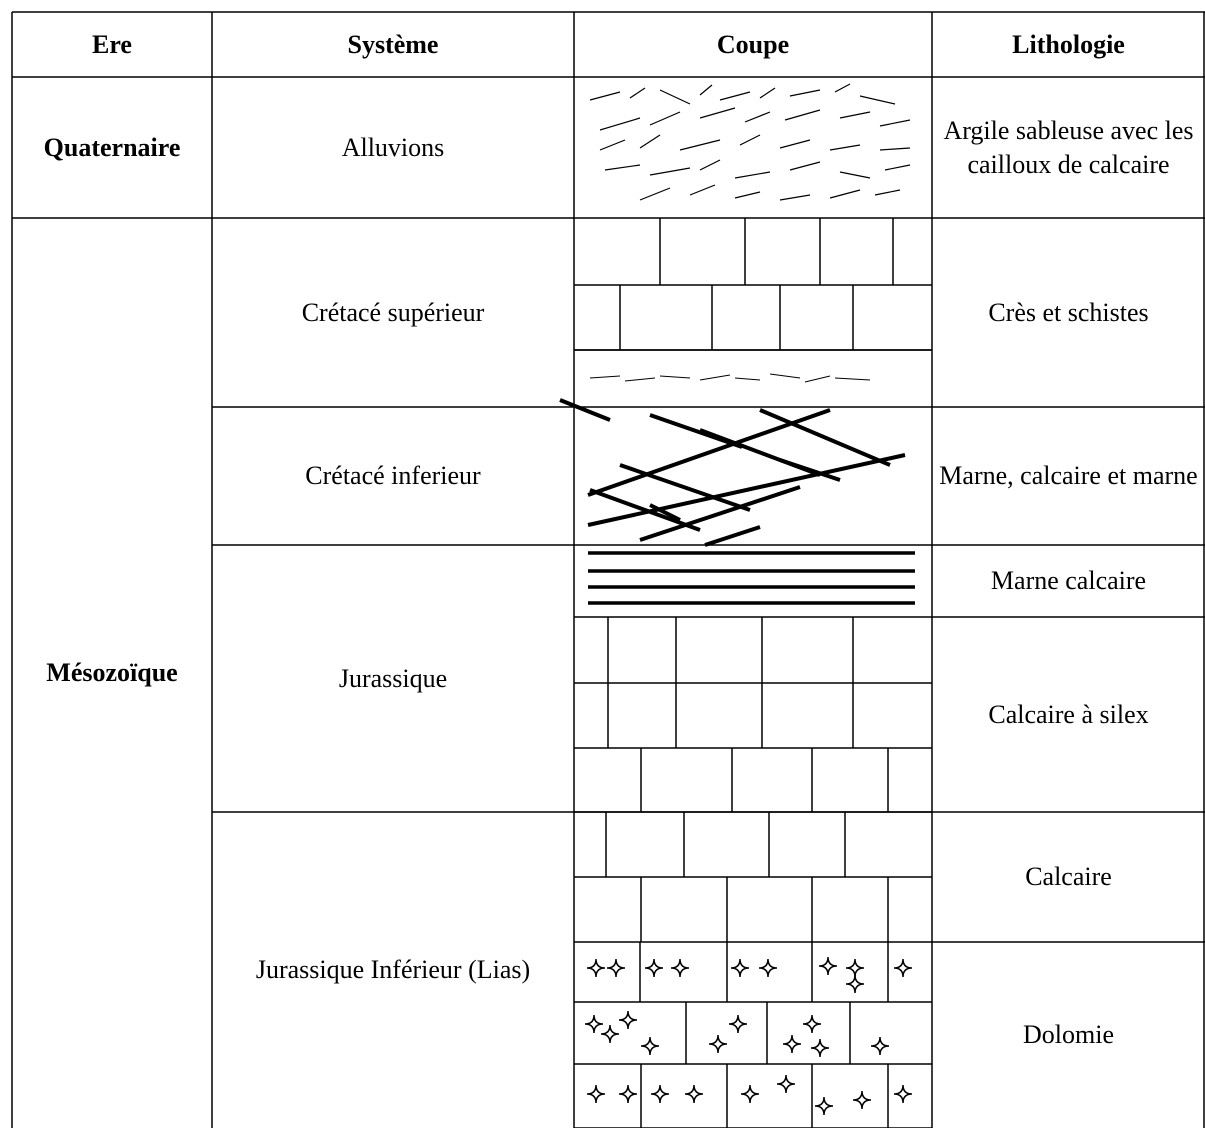  Describe the element at coordinates (393, 147) in the screenshot. I see `system-cell: Alluvions` at that location.